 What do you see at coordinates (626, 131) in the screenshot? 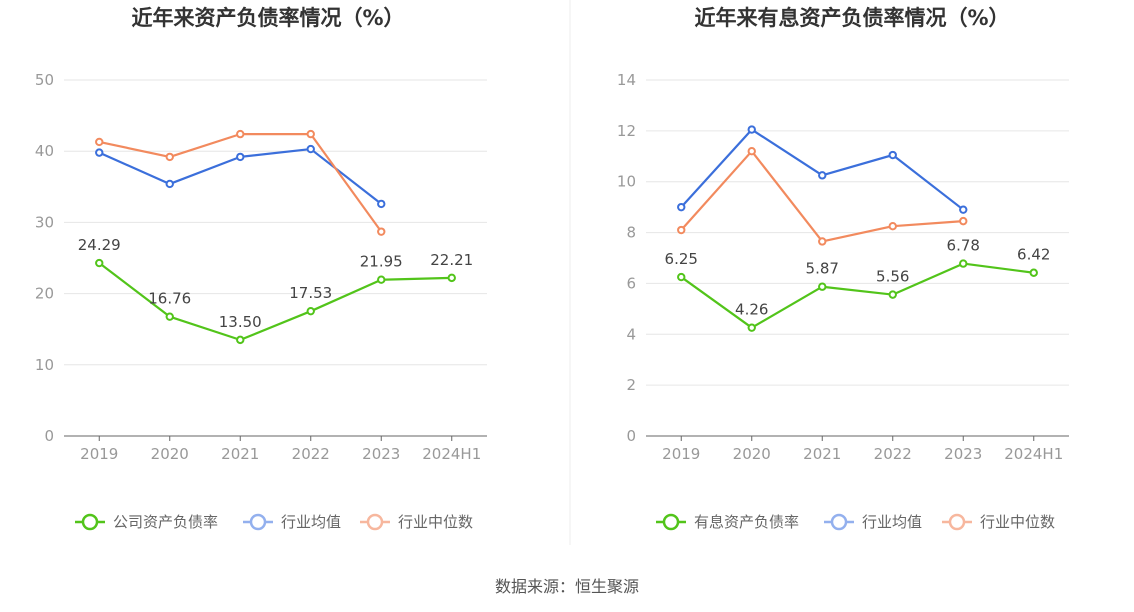
I see `y-tick-label: 12` at bounding box center [626, 131].